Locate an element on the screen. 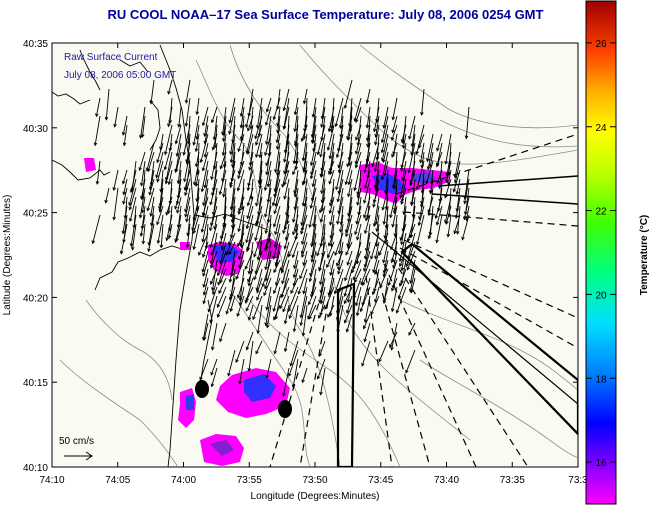 This screenshot has height=511, width=651. latitude-tick-label: 40:20 is located at coordinates (35, 298).